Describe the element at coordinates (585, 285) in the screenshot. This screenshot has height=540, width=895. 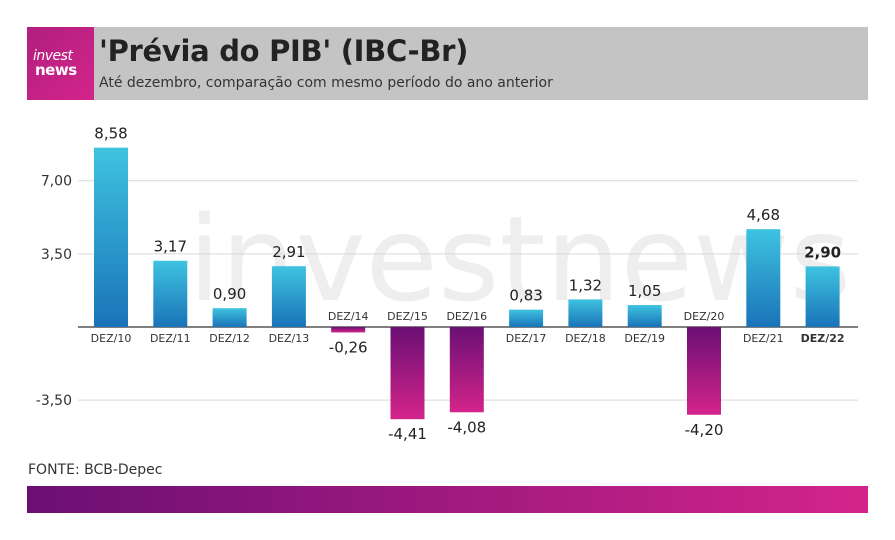
I see `data-label: 1,32` at that location.